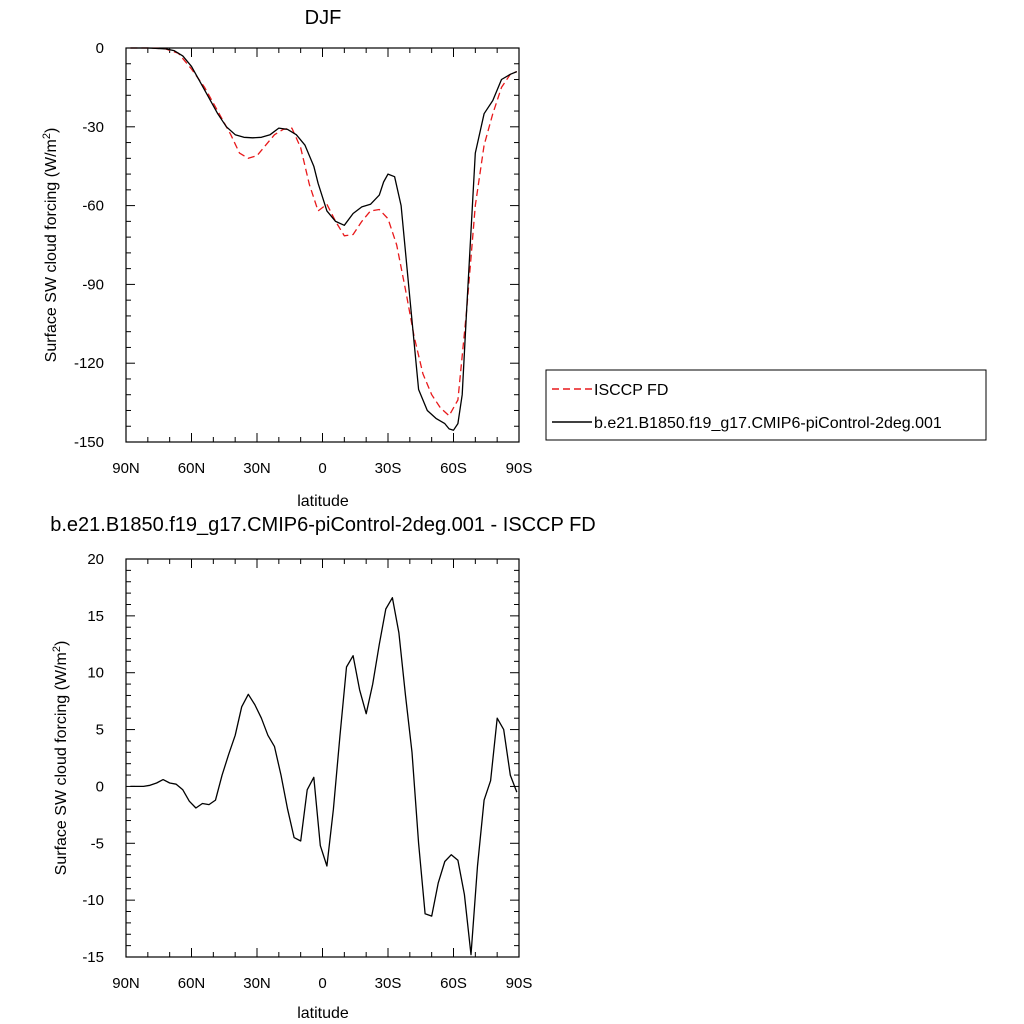 The image size is (1024, 1024). I want to click on y-tick-label: -120, so click(89, 363).